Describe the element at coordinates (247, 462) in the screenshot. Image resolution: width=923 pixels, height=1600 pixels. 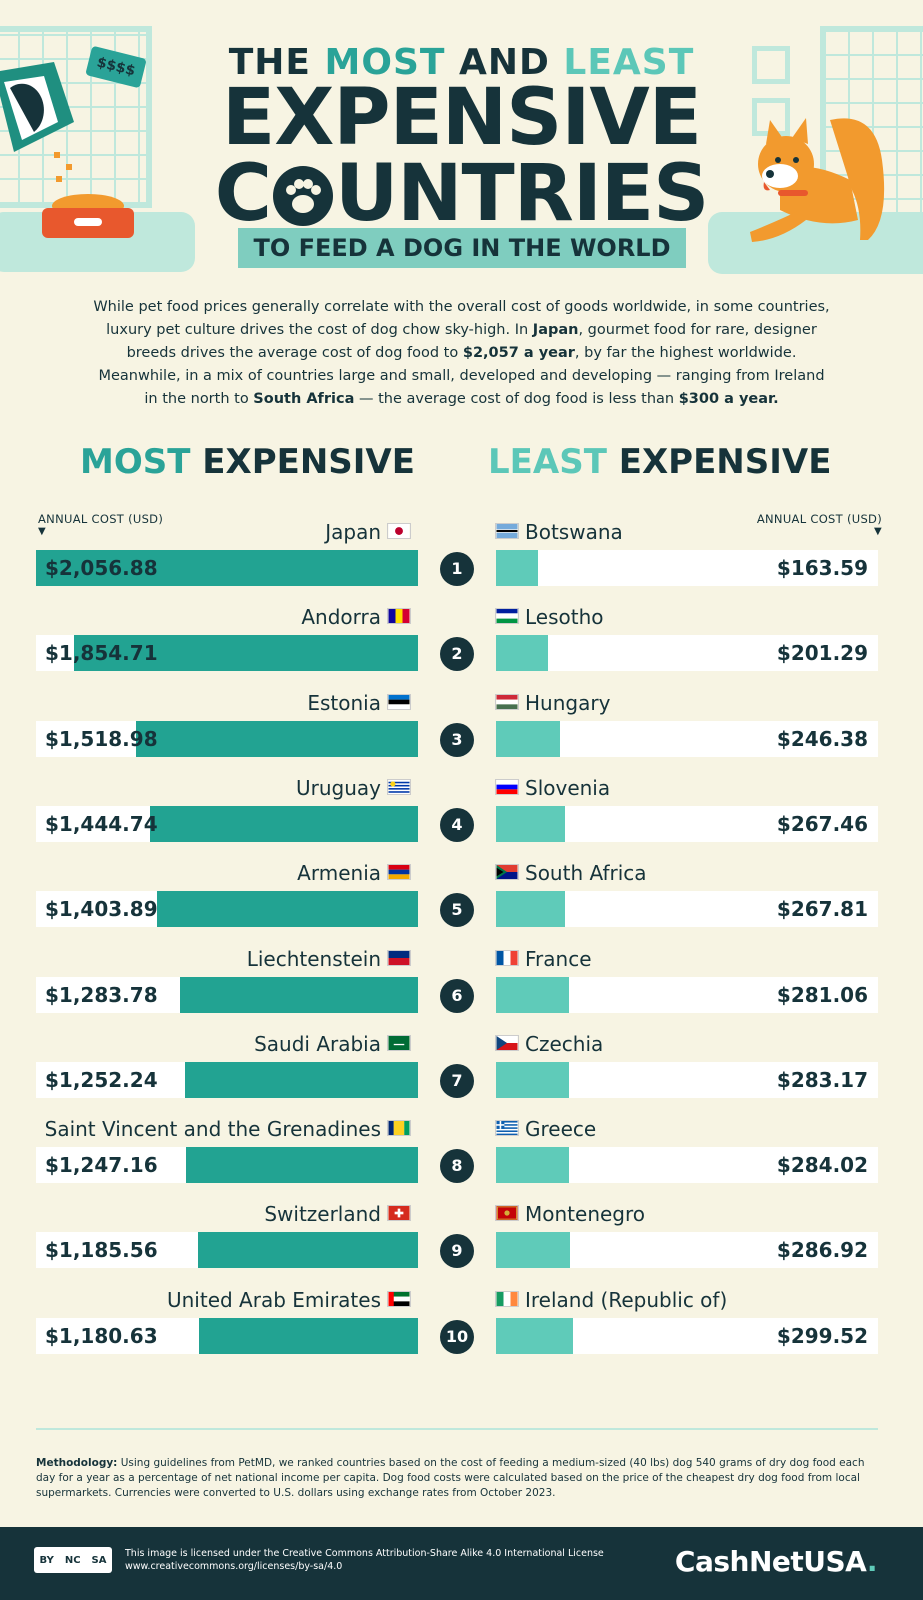
I see `most-expensive-heading: MOST EXPENSIVE` at that location.